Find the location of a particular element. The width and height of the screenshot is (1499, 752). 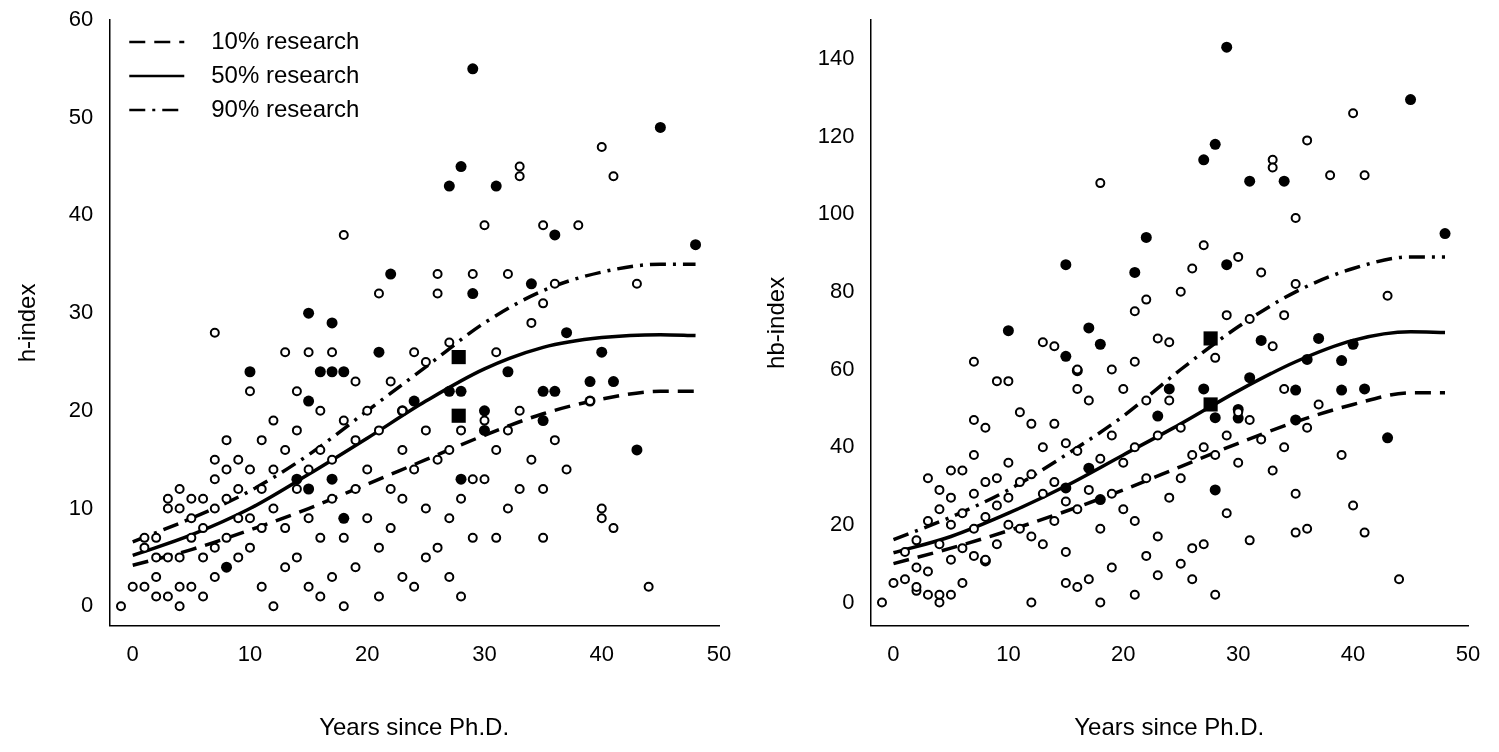

x-tick-label: 30 is located at coordinates (484, 654).